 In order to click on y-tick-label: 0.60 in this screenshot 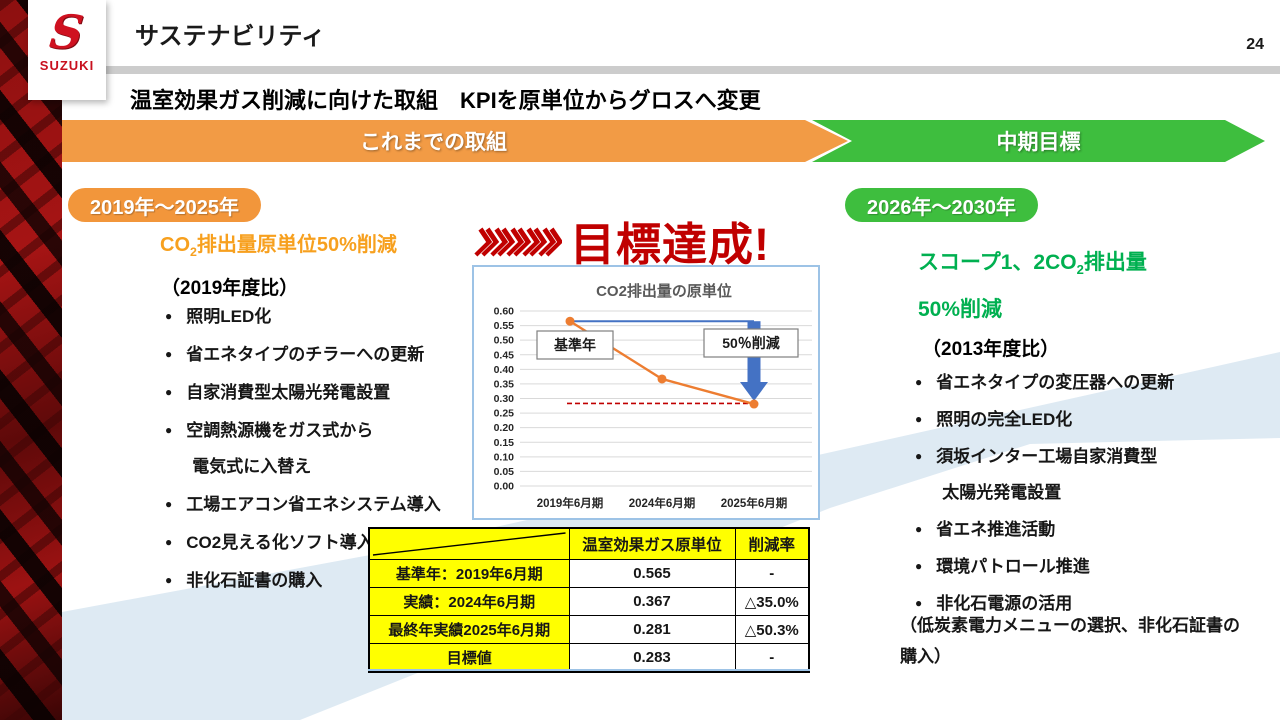, I will do `click(504, 312)`.